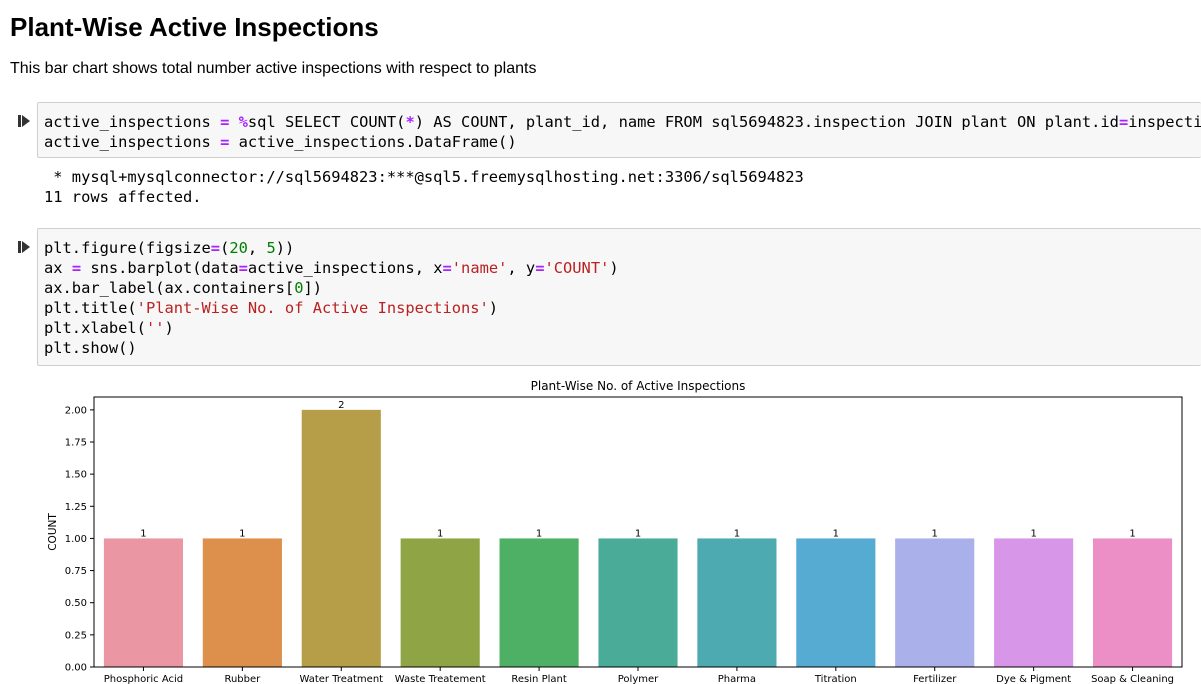 This screenshot has width=1201, height=684. What do you see at coordinates (935, 679) in the screenshot?
I see `x-tick-label: Fertilizer` at bounding box center [935, 679].